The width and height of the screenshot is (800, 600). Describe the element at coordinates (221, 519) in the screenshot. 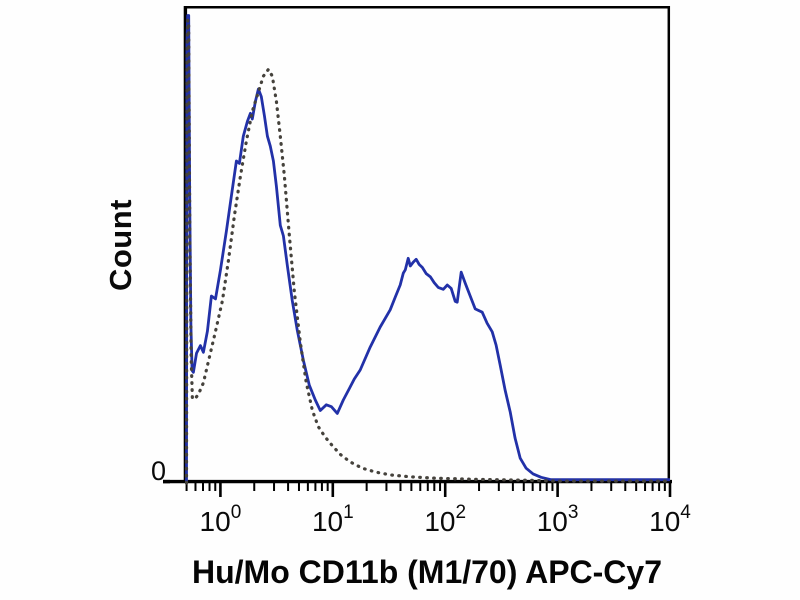

I see `svg-text: 10⁰` at that location.